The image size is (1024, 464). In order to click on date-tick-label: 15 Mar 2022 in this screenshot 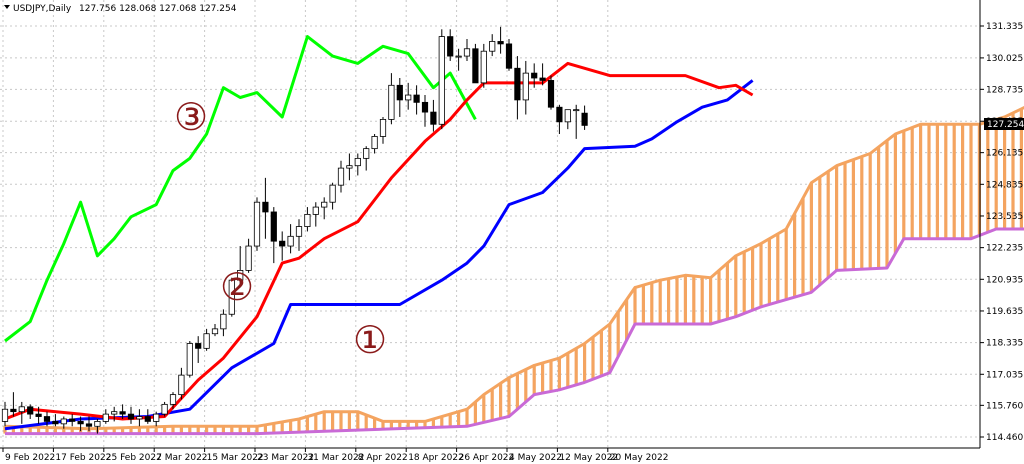, I will do `click(235, 458)`.